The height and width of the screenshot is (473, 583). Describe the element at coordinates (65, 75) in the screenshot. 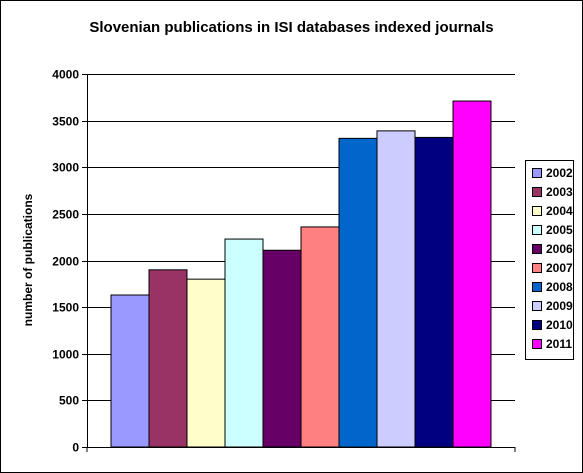

I see `y-tick-label: 4000` at that location.